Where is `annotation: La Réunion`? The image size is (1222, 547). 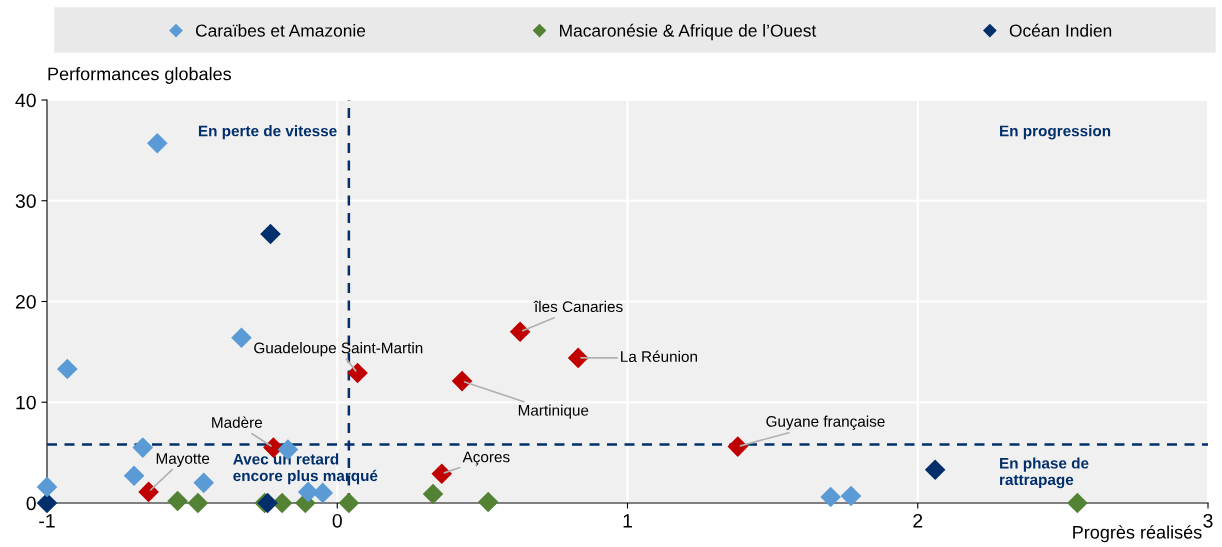
annotation: La Réunion is located at coordinates (659, 356).